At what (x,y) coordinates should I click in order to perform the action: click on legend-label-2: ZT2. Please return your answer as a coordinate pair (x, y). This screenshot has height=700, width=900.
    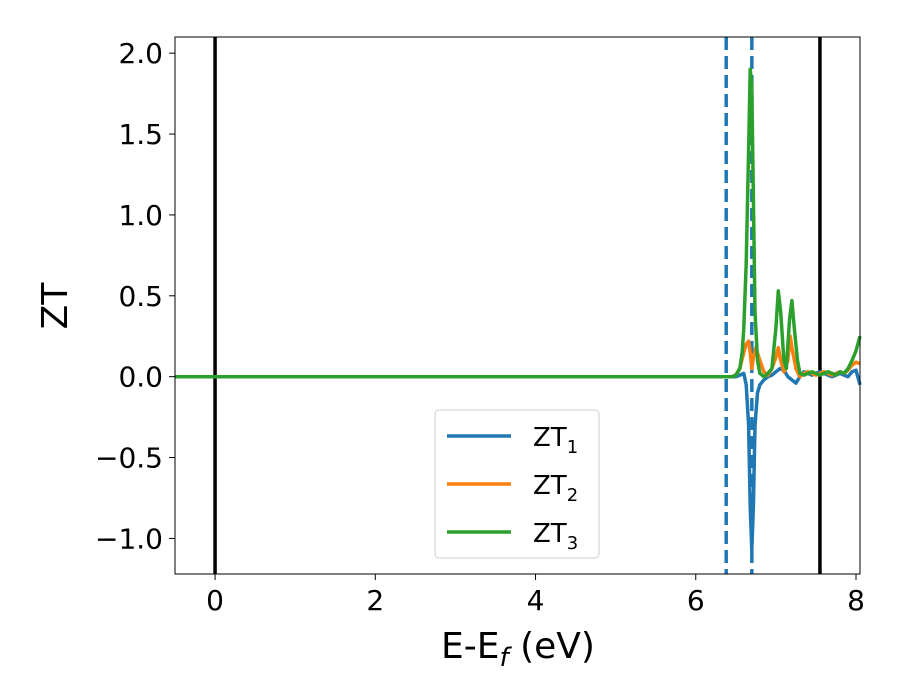
    Looking at the image, I should click on (555, 488).